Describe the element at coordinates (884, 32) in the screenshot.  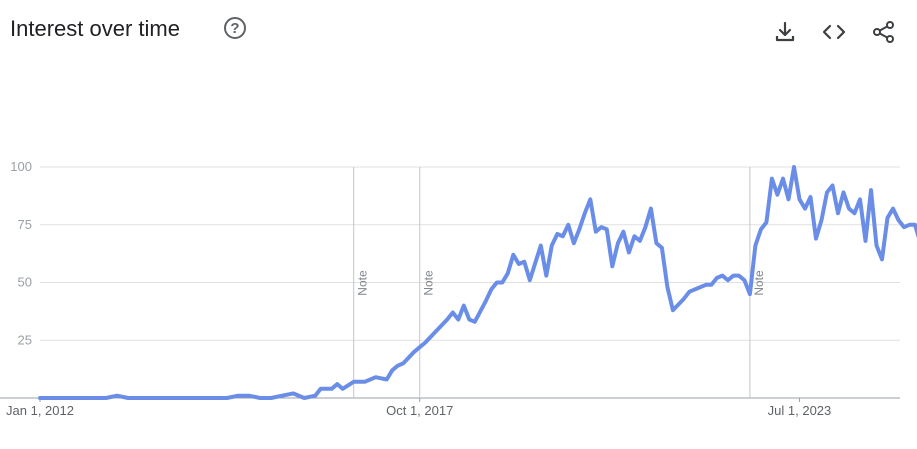
I see `share-icon` at that location.